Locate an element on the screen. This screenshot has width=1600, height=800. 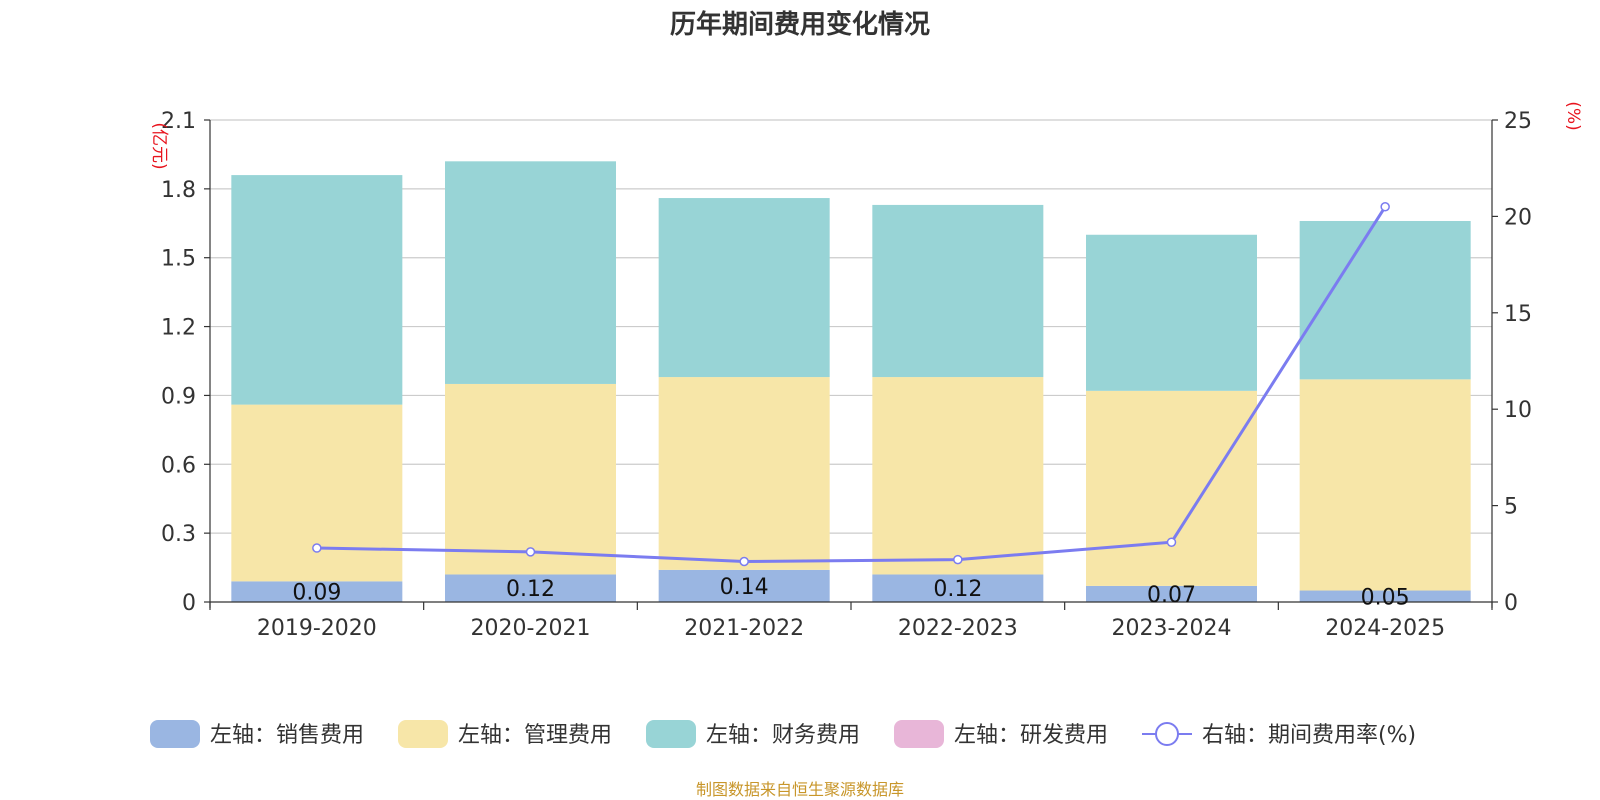
bar-value-label: 0.09 is located at coordinates (316, 593).